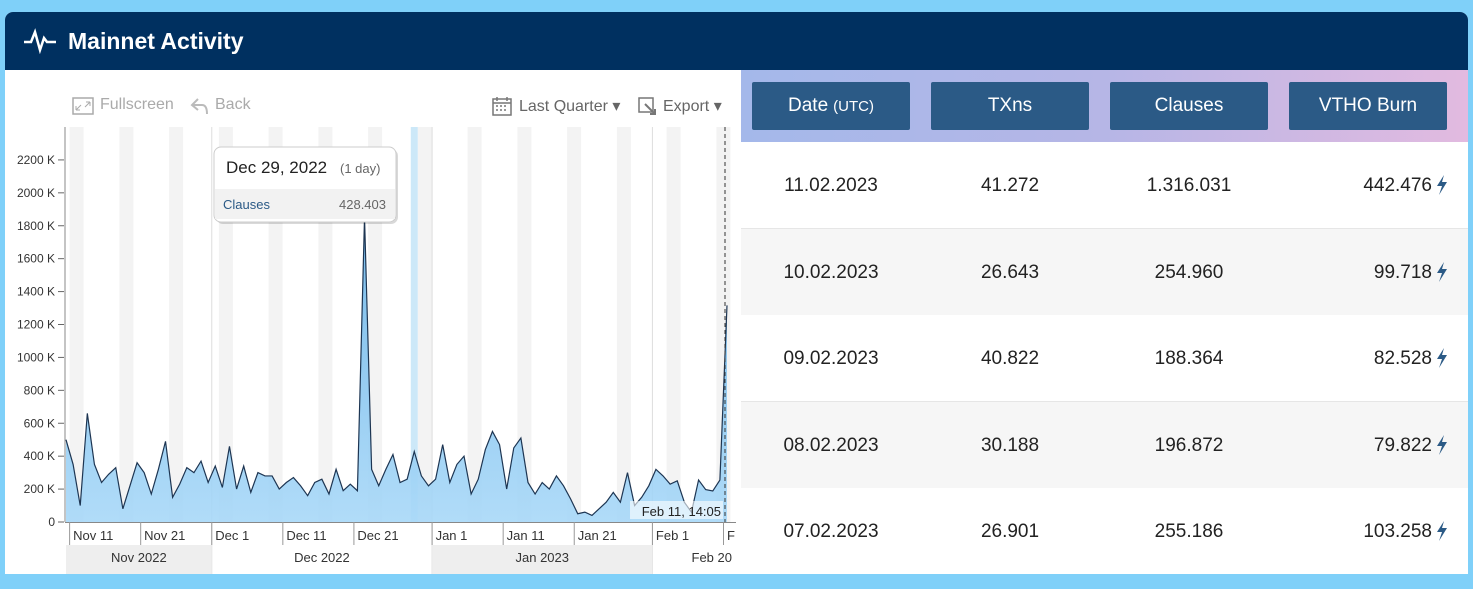 The height and width of the screenshot is (589, 1473). What do you see at coordinates (1189, 445) in the screenshot?
I see `table-cell: 196.872` at bounding box center [1189, 445].